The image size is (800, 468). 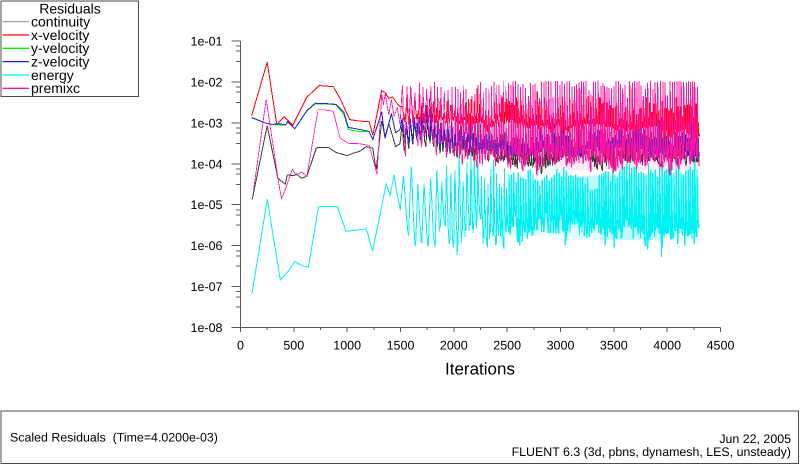 I want to click on svg-text: z-velocity, so click(x=60, y=62).